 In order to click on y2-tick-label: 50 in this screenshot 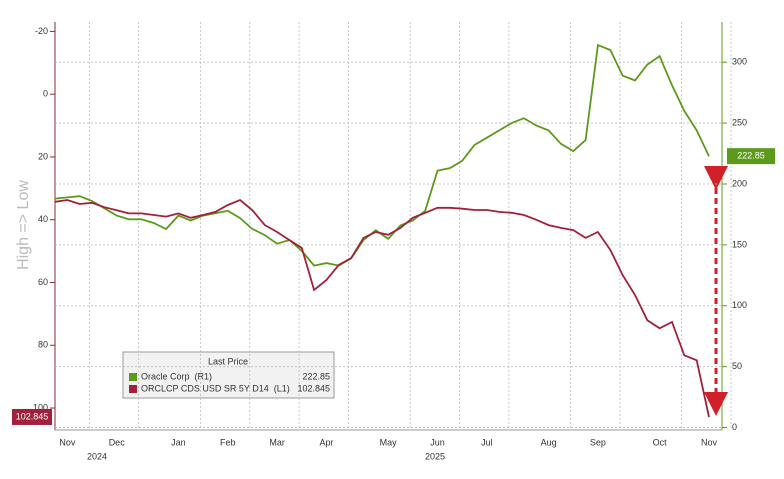, I will do `click(737, 366)`.